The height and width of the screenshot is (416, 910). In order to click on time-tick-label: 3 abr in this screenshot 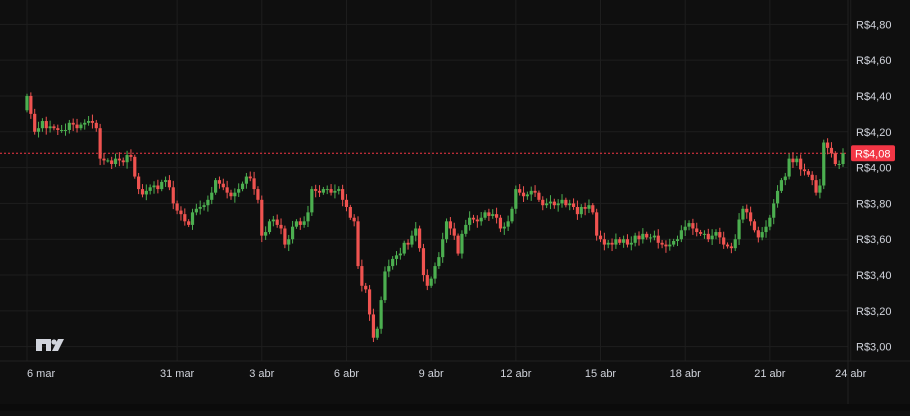, I will do `click(261, 374)`.